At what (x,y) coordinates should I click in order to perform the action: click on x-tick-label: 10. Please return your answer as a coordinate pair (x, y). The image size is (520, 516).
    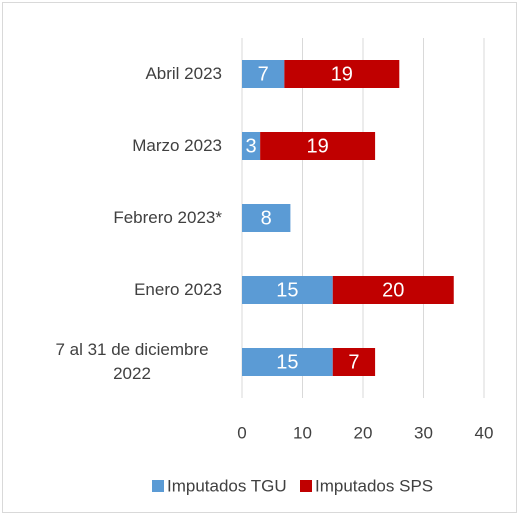
    Looking at the image, I should click on (302, 432).